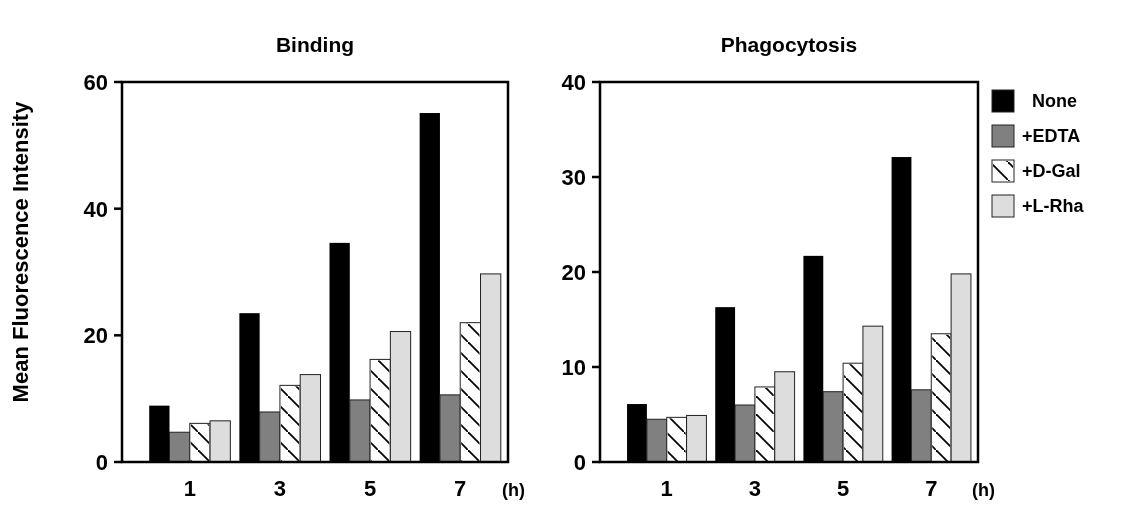  I want to click on legend-label: +L-Rha, so click(1053, 206).